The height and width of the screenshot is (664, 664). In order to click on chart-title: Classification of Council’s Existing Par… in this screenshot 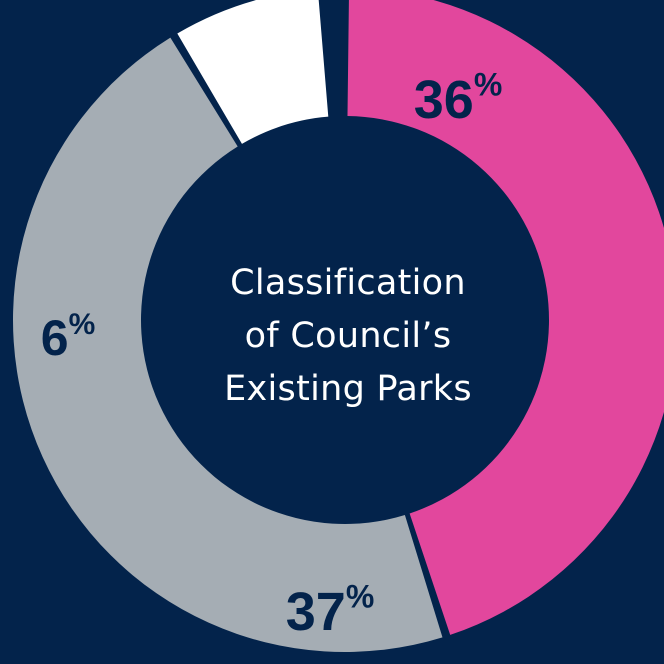, I will do `click(348, 336)`.